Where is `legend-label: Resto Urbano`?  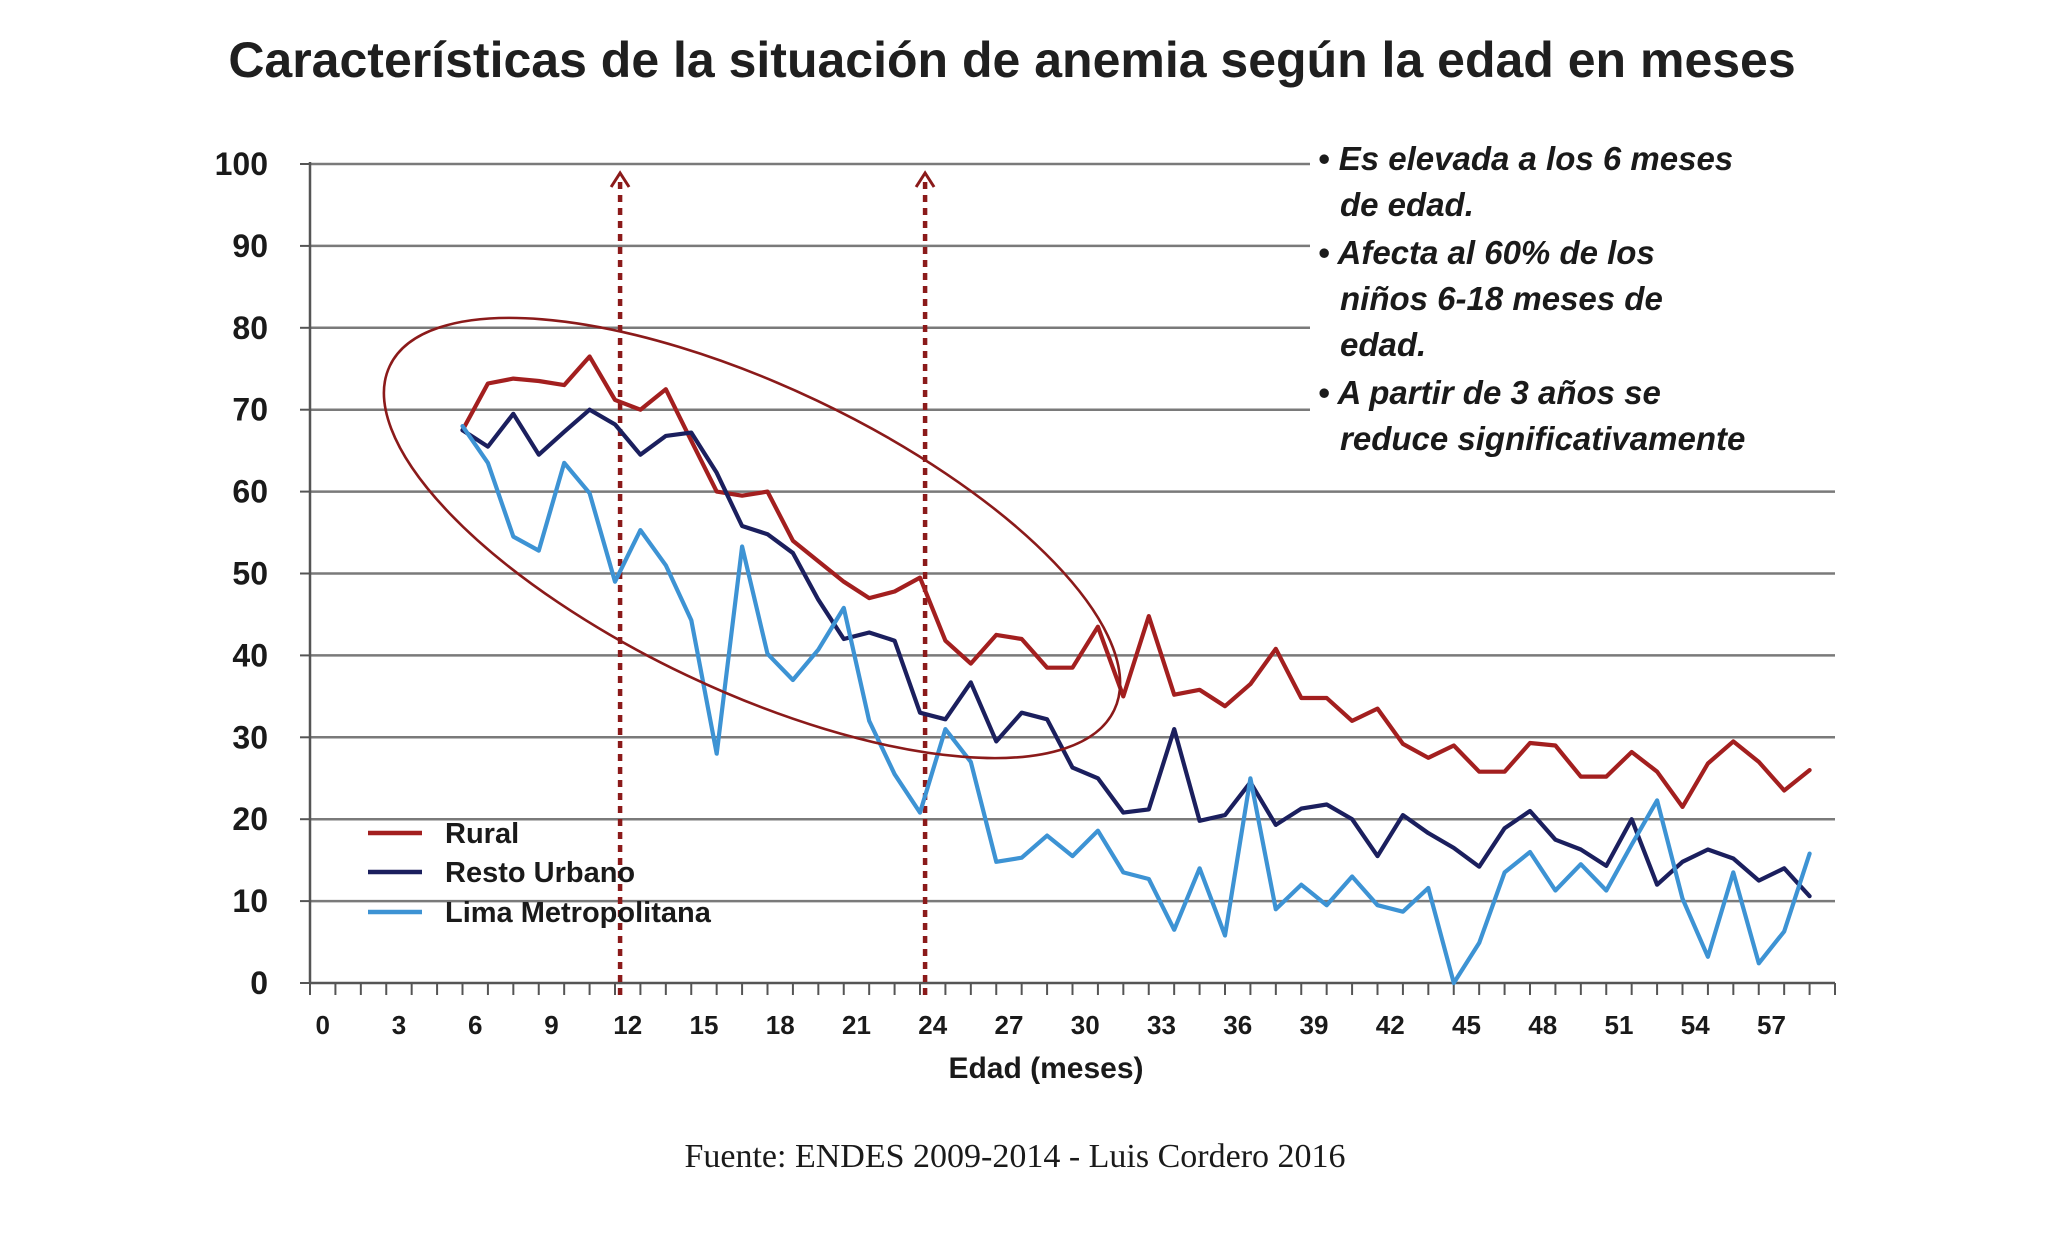 legend-label: Resto Urbano is located at coordinates (540, 873).